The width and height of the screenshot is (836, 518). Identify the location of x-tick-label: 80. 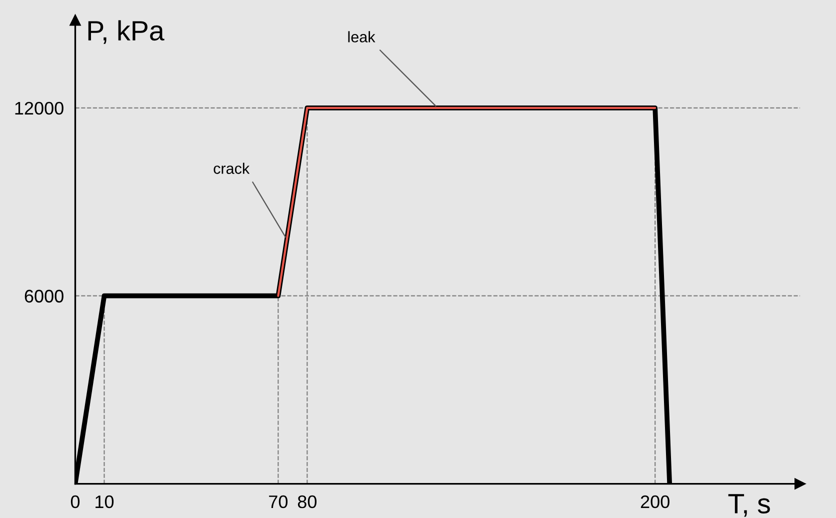
(307, 501).